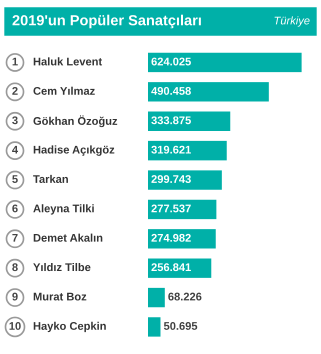 The width and height of the screenshot is (321, 354). Describe the element at coordinates (61, 267) in the screenshot. I see `y-tick-label: Yıldız Tilbe` at that location.